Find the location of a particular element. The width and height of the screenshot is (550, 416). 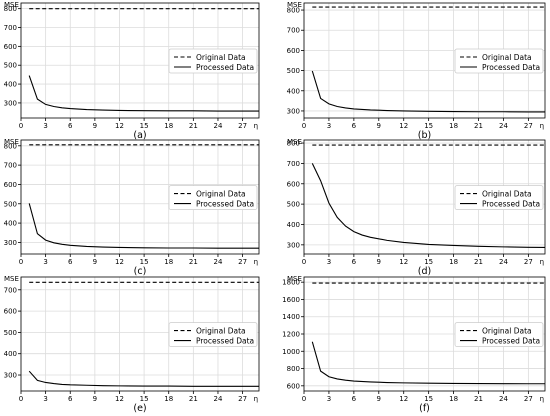

y-tick-label: 1600 is located at coordinates (291, 300).